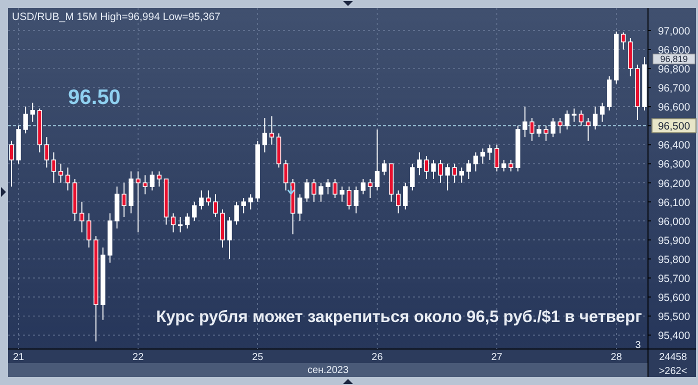  What do you see at coordinates (674, 278) in the screenshot?
I see `y-tick-label: 95,700` at bounding box center [674, 278].